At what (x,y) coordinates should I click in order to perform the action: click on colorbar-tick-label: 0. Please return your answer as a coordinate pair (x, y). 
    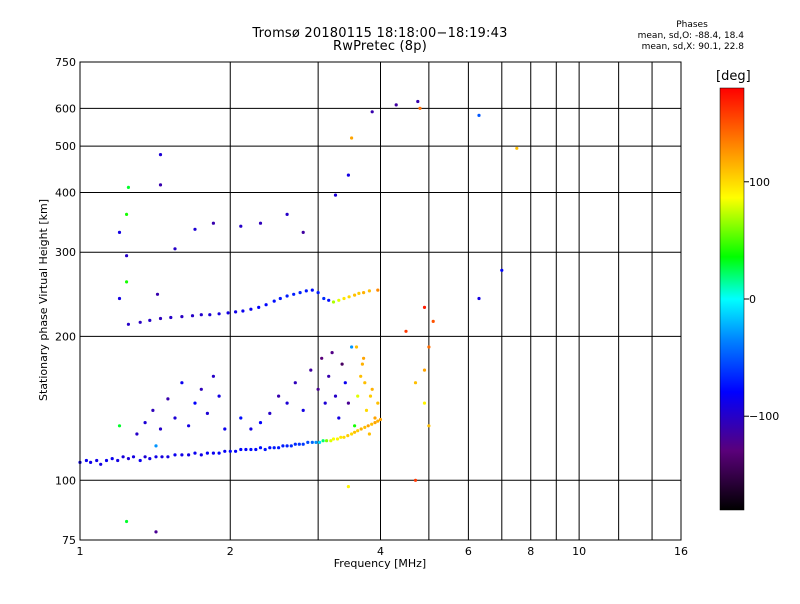
    Looking at the image, I should click on (752, 299).